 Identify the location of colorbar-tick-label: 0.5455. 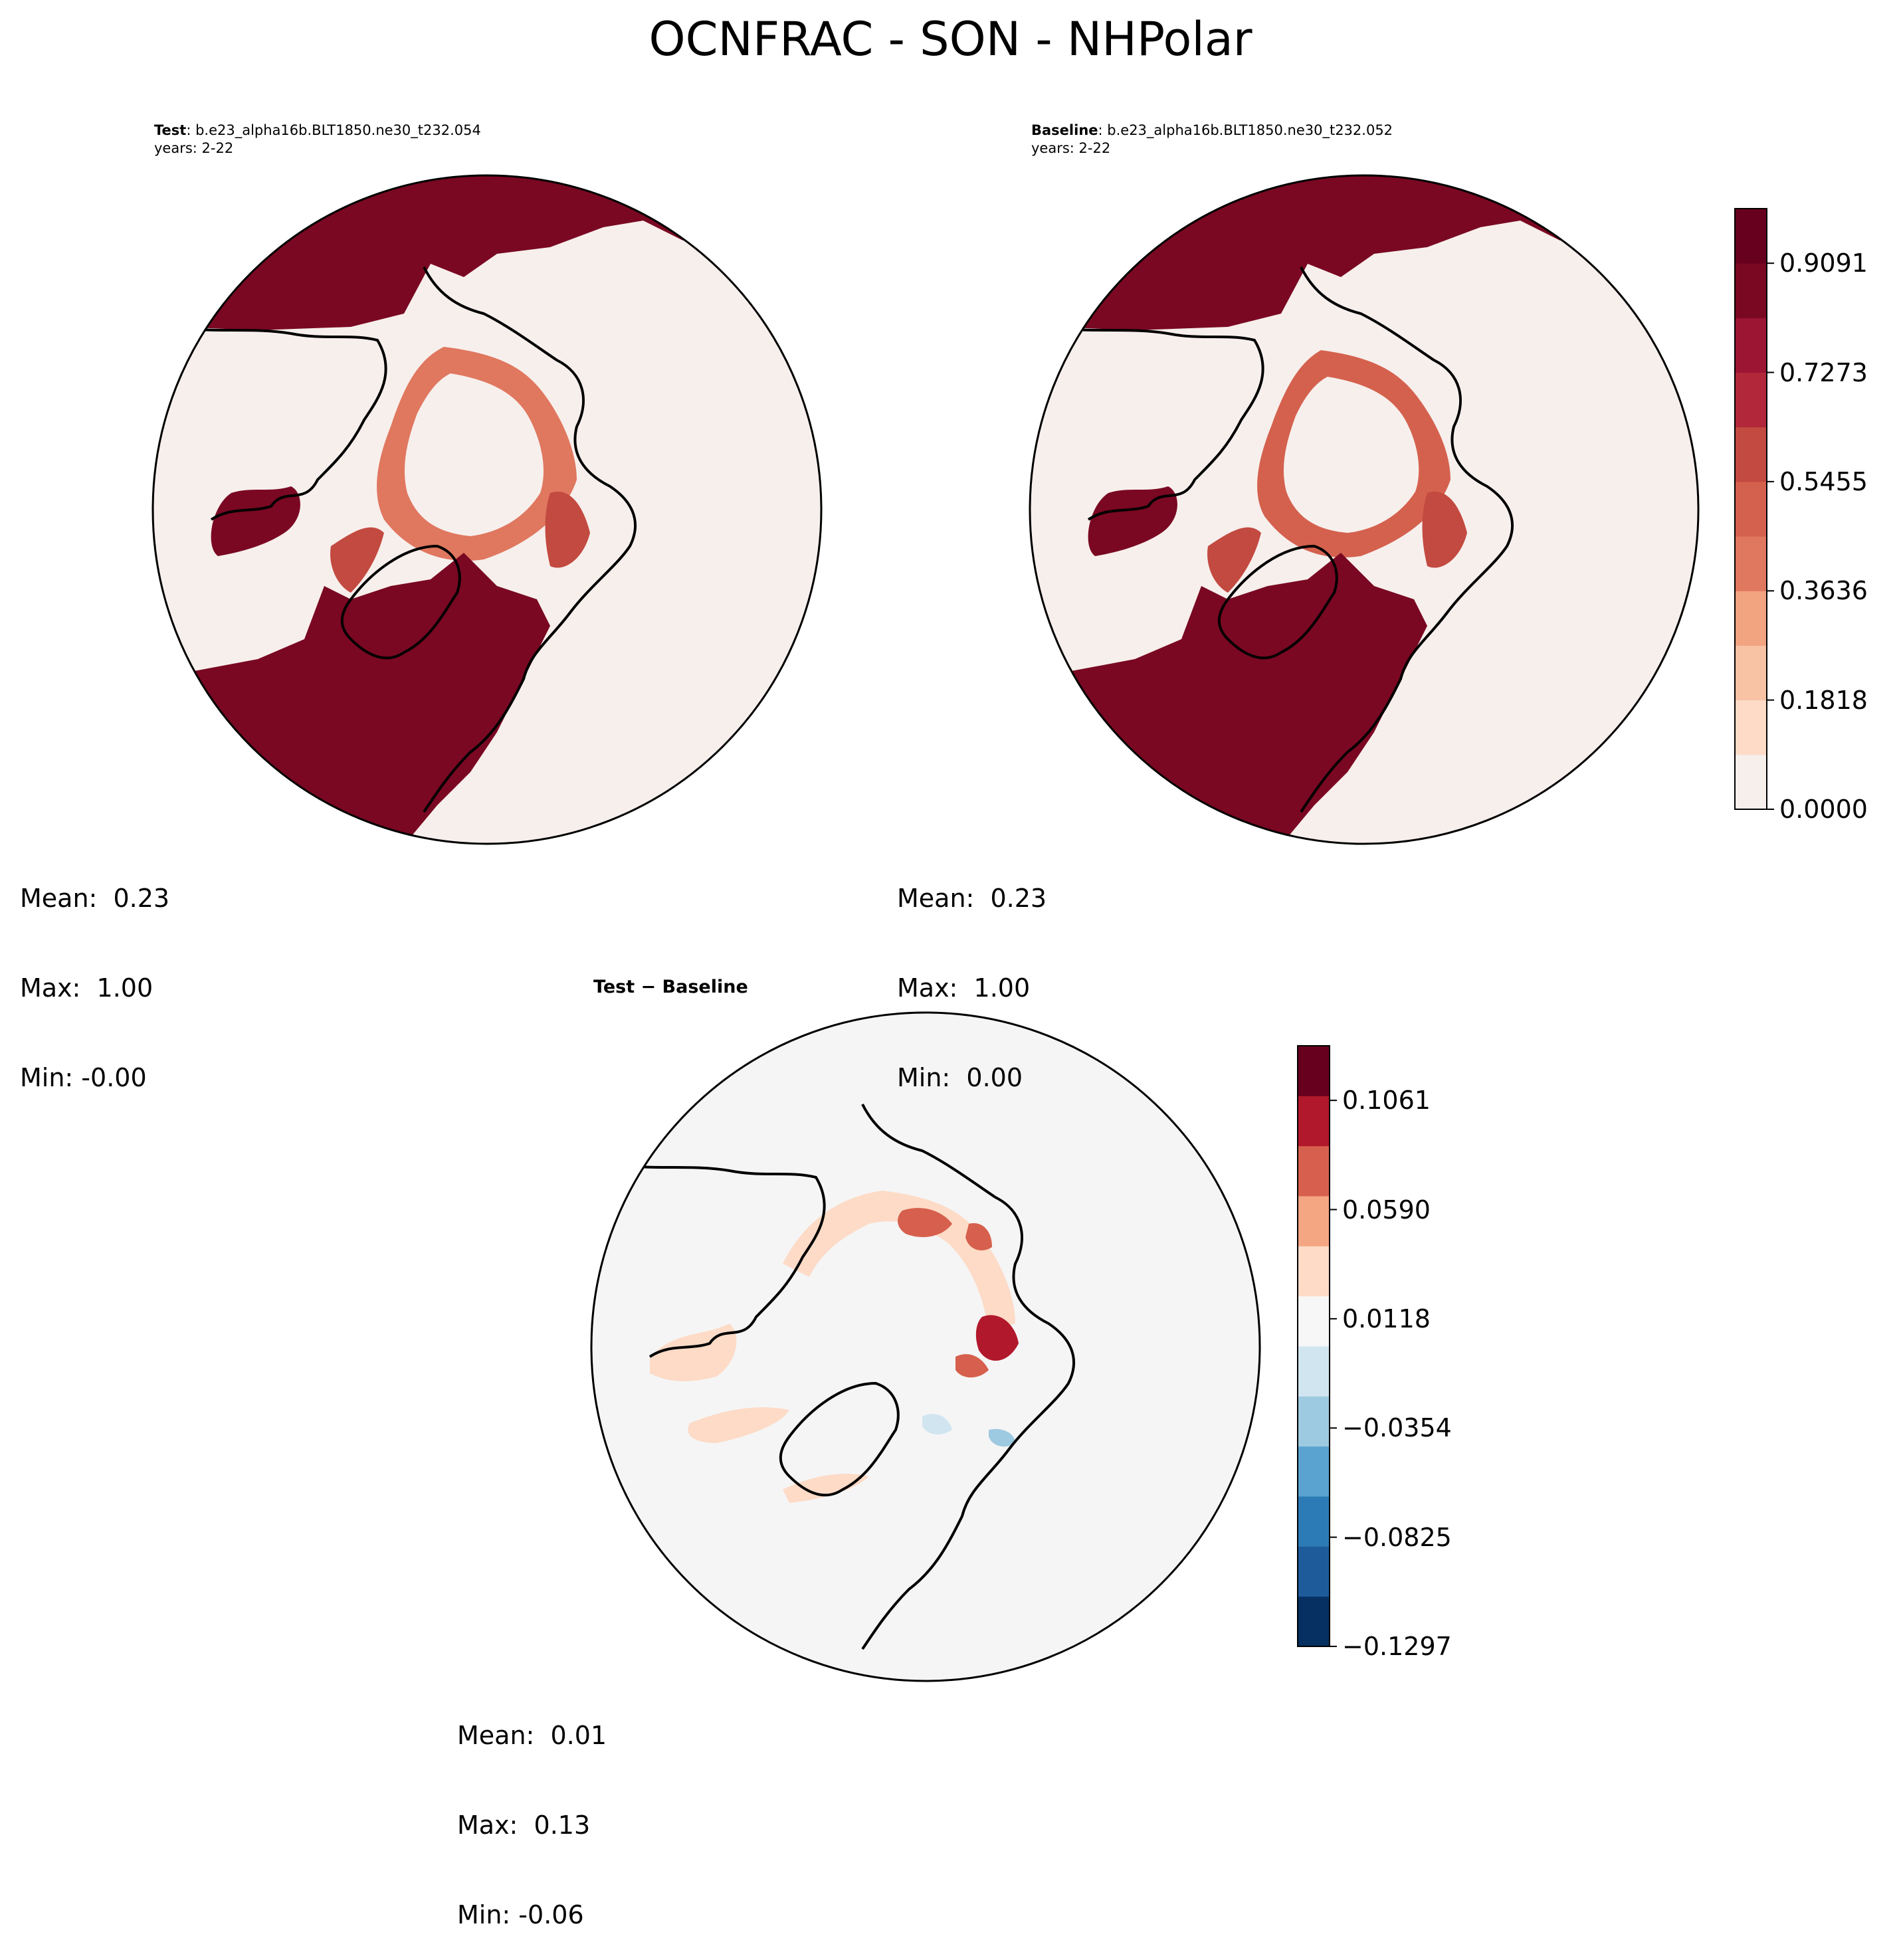
(1823, 481).